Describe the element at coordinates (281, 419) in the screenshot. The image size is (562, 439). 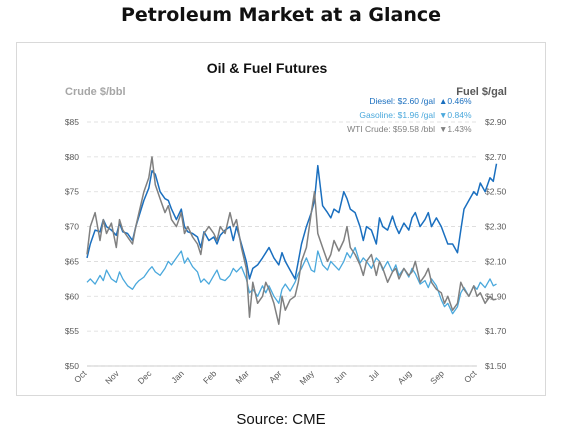
I see `source-note: Source: CME` at that location.